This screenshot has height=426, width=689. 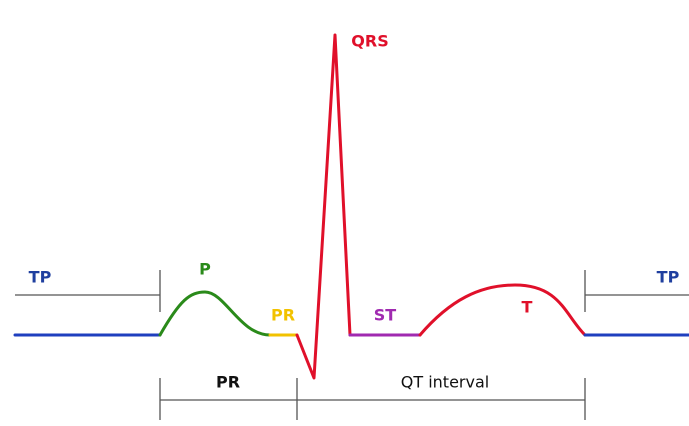 What do you see at coordinates (283, 315) in the screenshot?
I see `pr-segment-label: PR` at bounding box center [283, 315].